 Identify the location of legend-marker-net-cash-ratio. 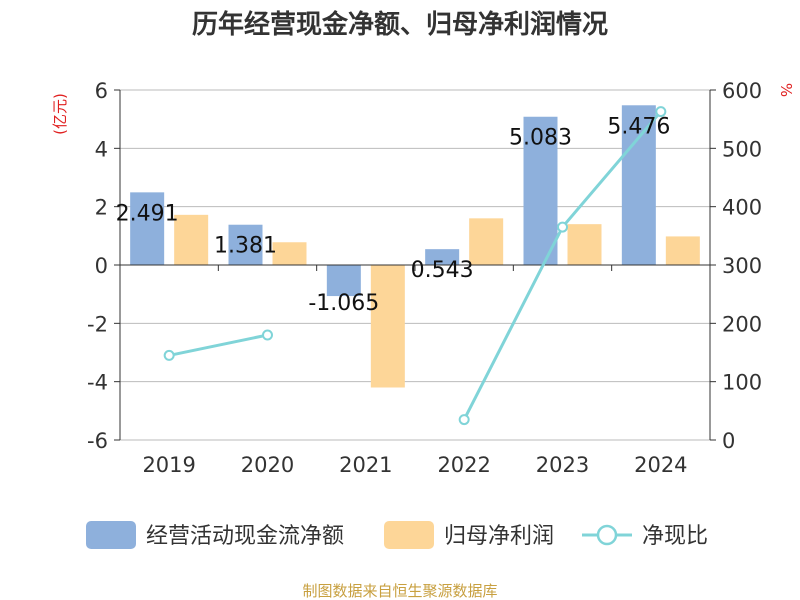
(607, 535).